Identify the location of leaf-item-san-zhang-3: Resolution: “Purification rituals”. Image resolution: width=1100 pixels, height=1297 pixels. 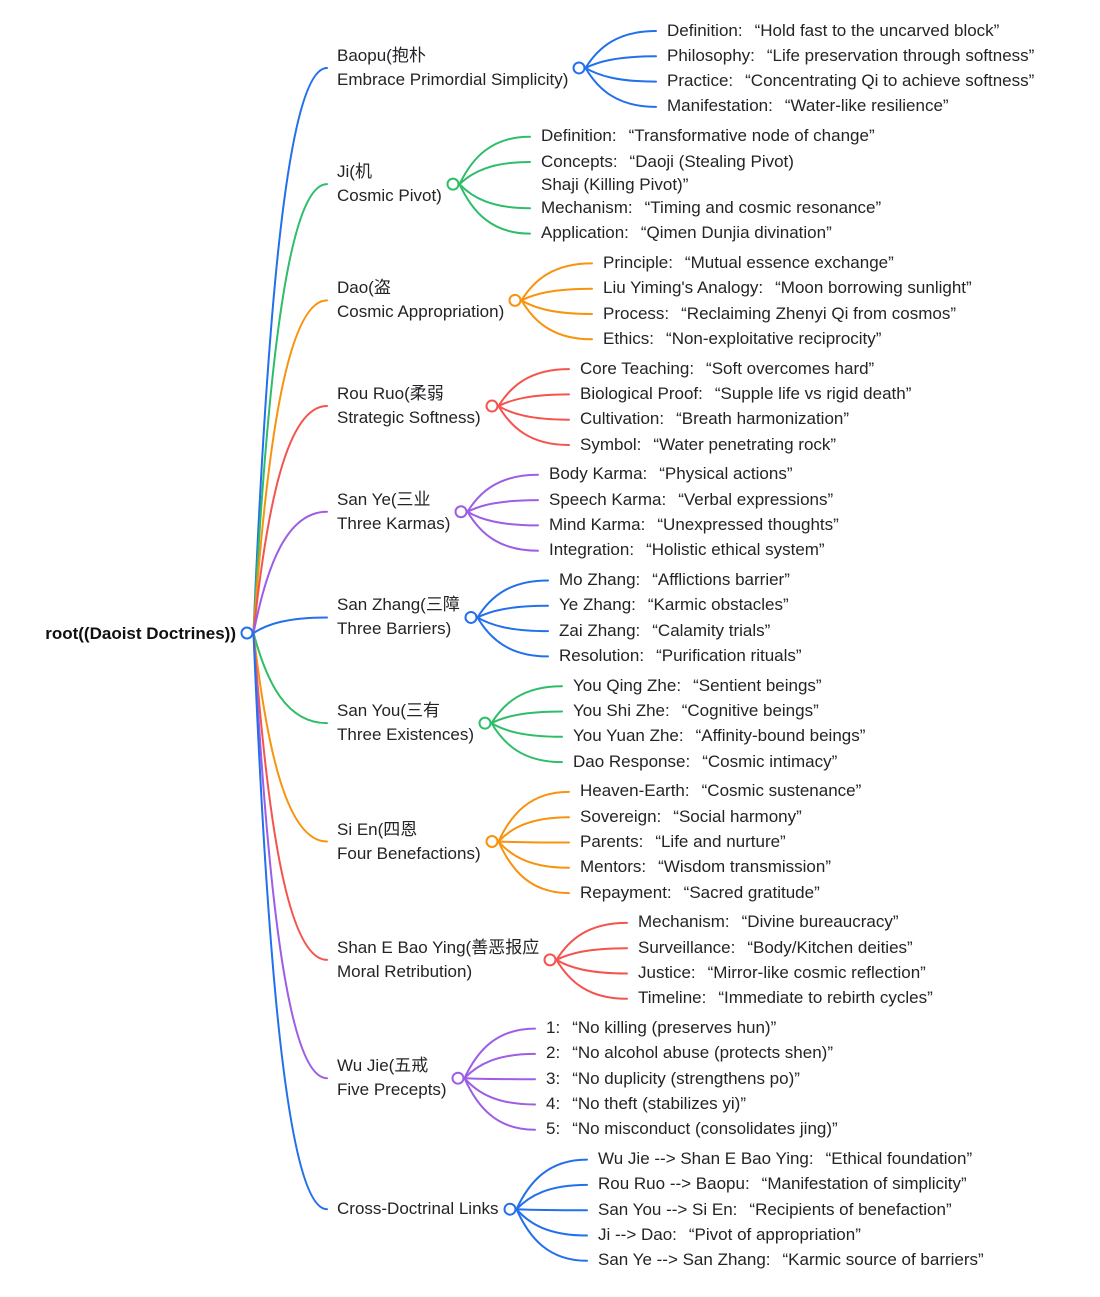
(680, 655).